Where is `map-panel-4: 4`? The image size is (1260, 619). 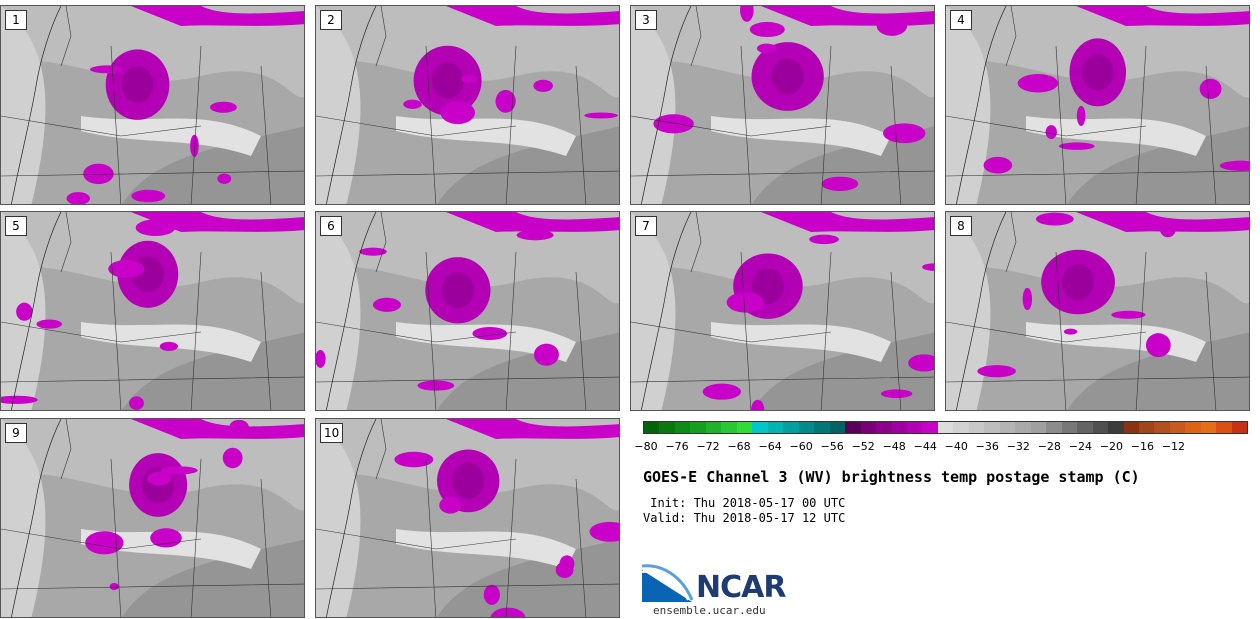 map-panel-4: 4 is located at coordinates (1097, 105).